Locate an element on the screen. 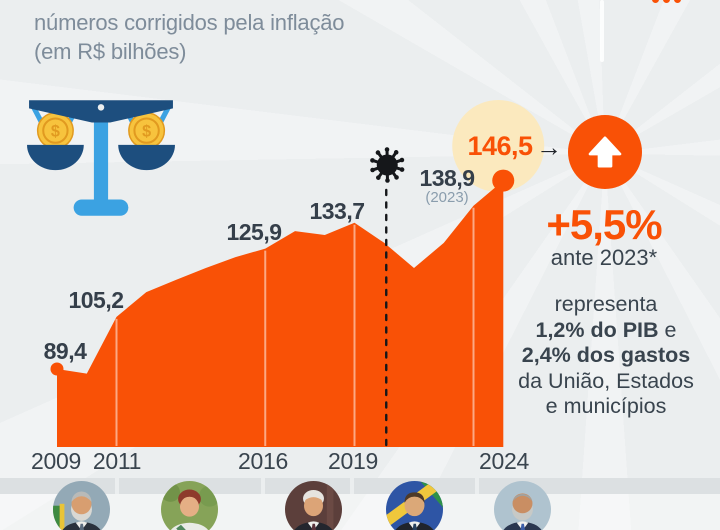 This screenshot has height=530, width=720. balance-scale-icon: $ $ is located at coordinates (101, 158).